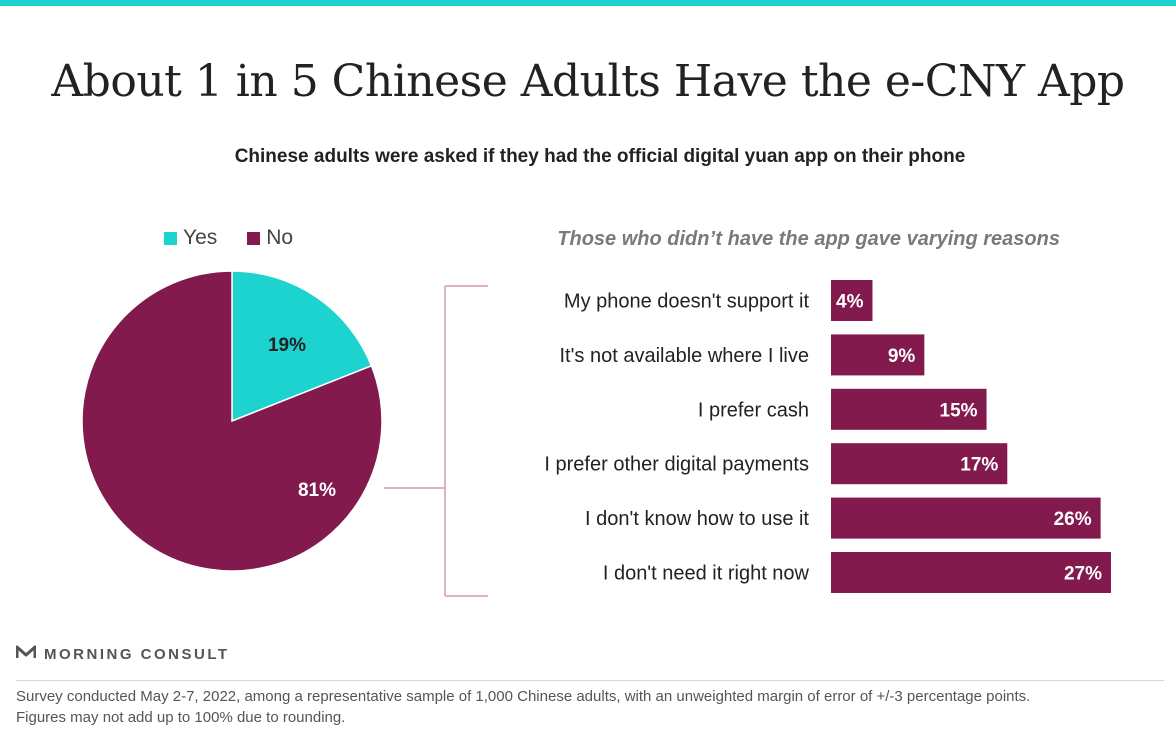  I want to click on bar-category-label-4: I prefer other digital payments, so click(676, 465).